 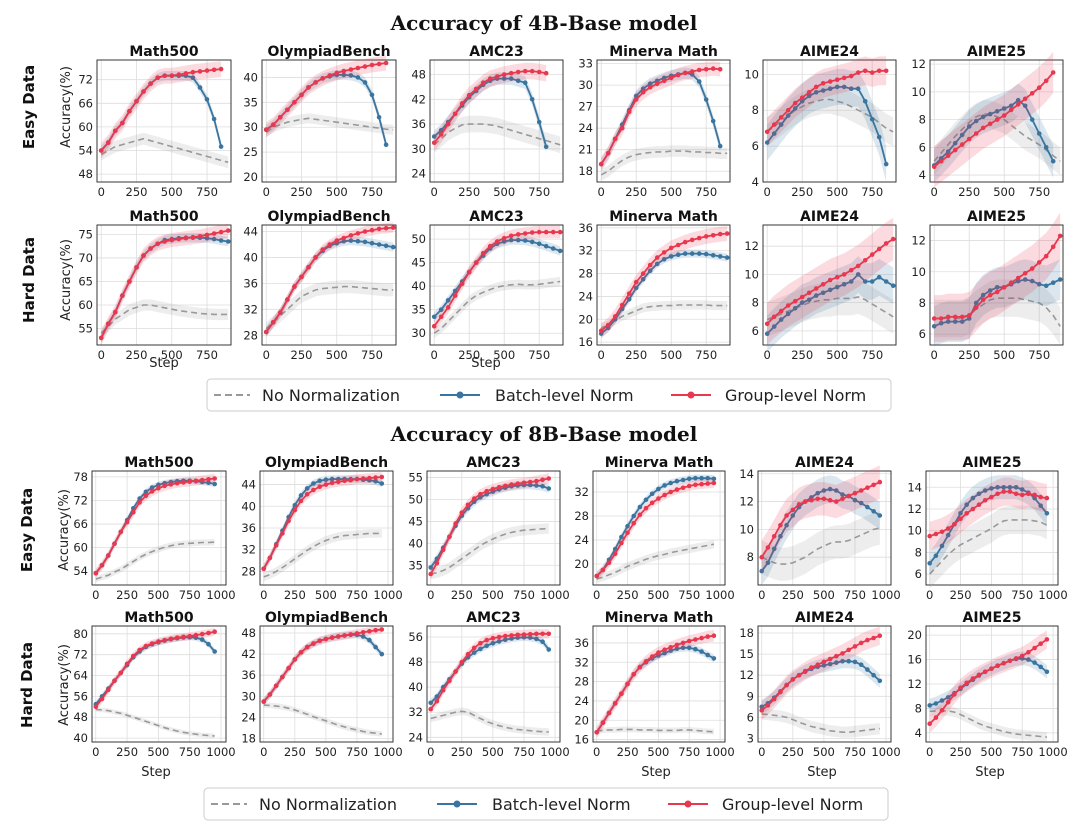 I want to click on y-tick-label: 48, so click(x=248, y=633).